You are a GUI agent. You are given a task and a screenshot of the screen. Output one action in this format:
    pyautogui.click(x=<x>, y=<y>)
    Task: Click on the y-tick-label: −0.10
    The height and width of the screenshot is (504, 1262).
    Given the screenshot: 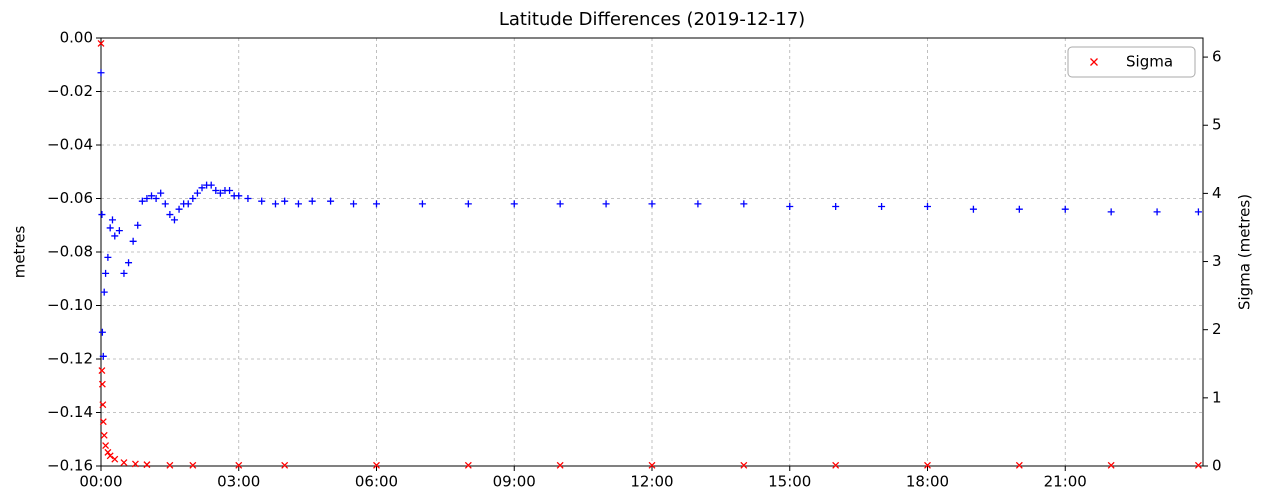 What is the action you would take?
    pyautogui.click(x=70, y=305)
    